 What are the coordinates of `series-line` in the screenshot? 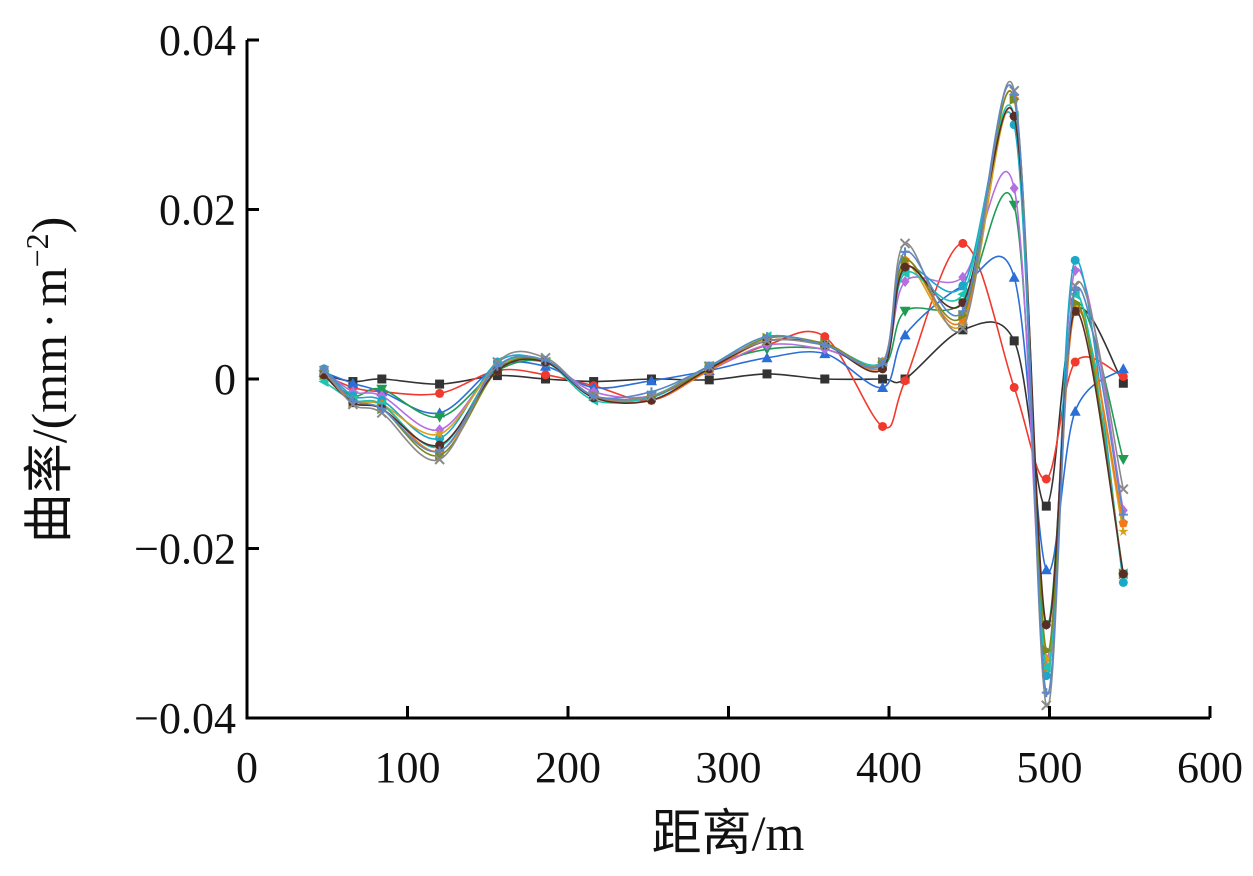 It's located at (724, 407).